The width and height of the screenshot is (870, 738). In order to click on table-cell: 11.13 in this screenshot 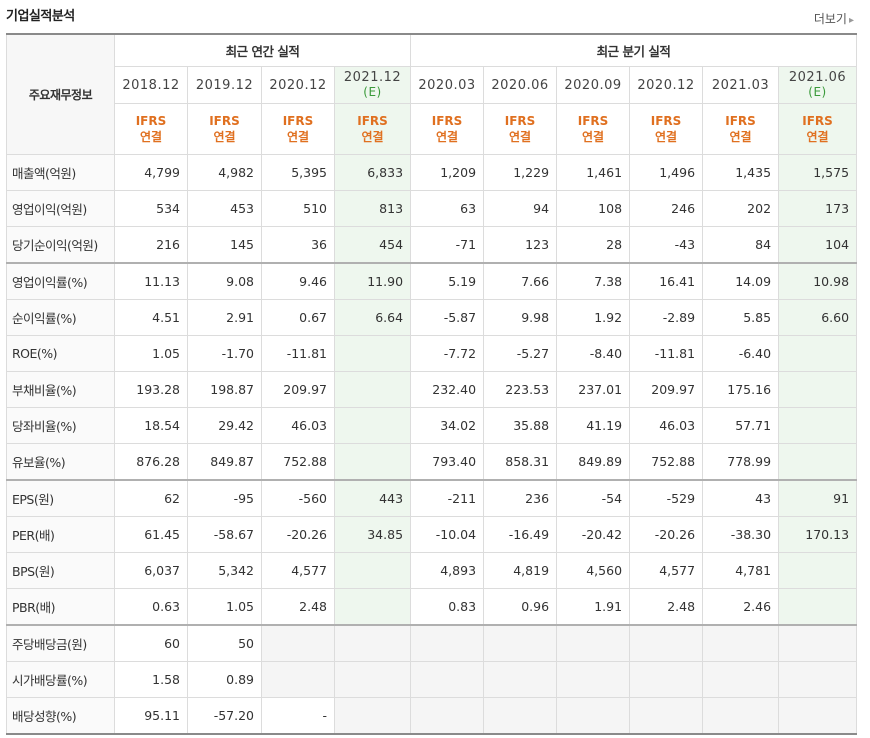, I will do `click(151, 281)`.